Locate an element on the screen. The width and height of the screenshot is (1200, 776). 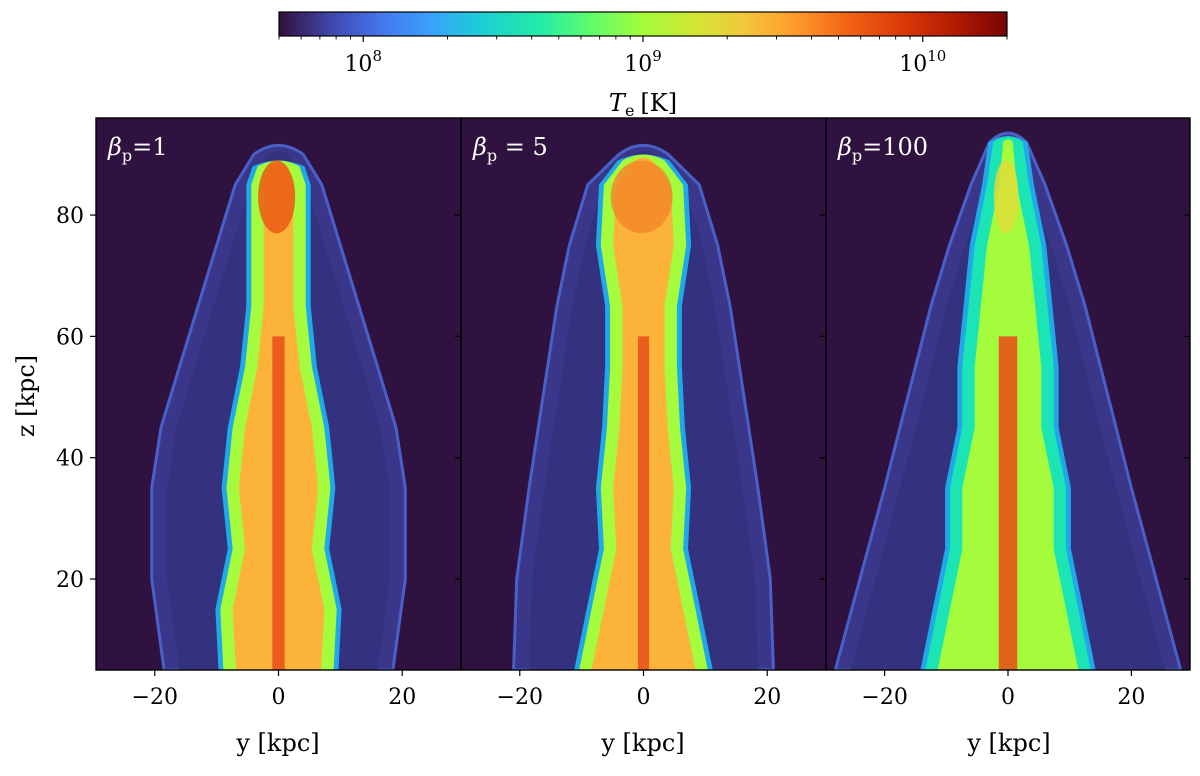
colorbar-label: Te [K] is located at coordinates (643, 104).